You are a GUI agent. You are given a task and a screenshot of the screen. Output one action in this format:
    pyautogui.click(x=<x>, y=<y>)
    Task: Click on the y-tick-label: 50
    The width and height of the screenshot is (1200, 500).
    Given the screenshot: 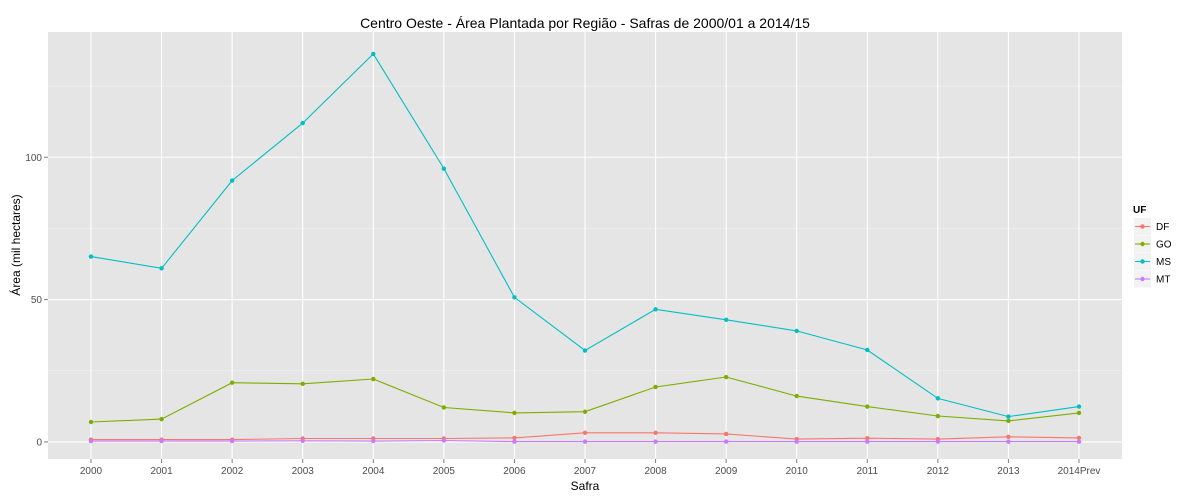 What is the action you would take?
    pyautogui.click(x=37, y=300)
    